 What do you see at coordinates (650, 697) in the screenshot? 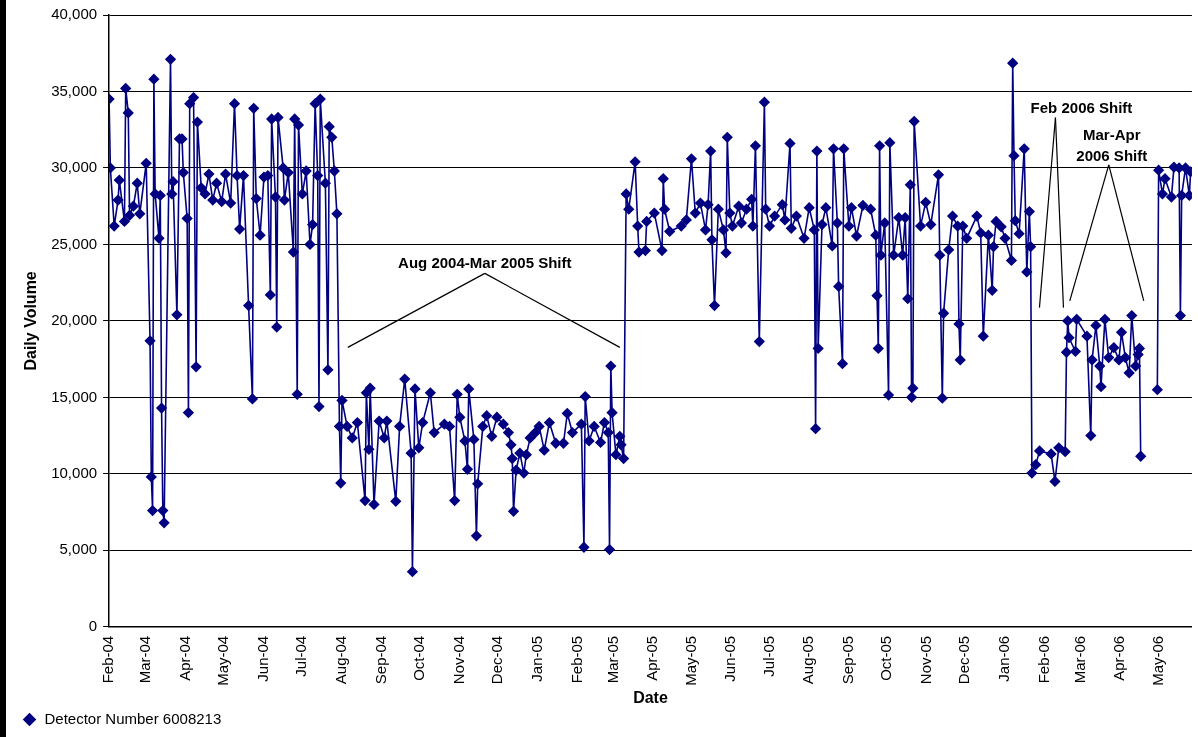
I see `x-axis-title: Date` at bounding box center [650, 697].